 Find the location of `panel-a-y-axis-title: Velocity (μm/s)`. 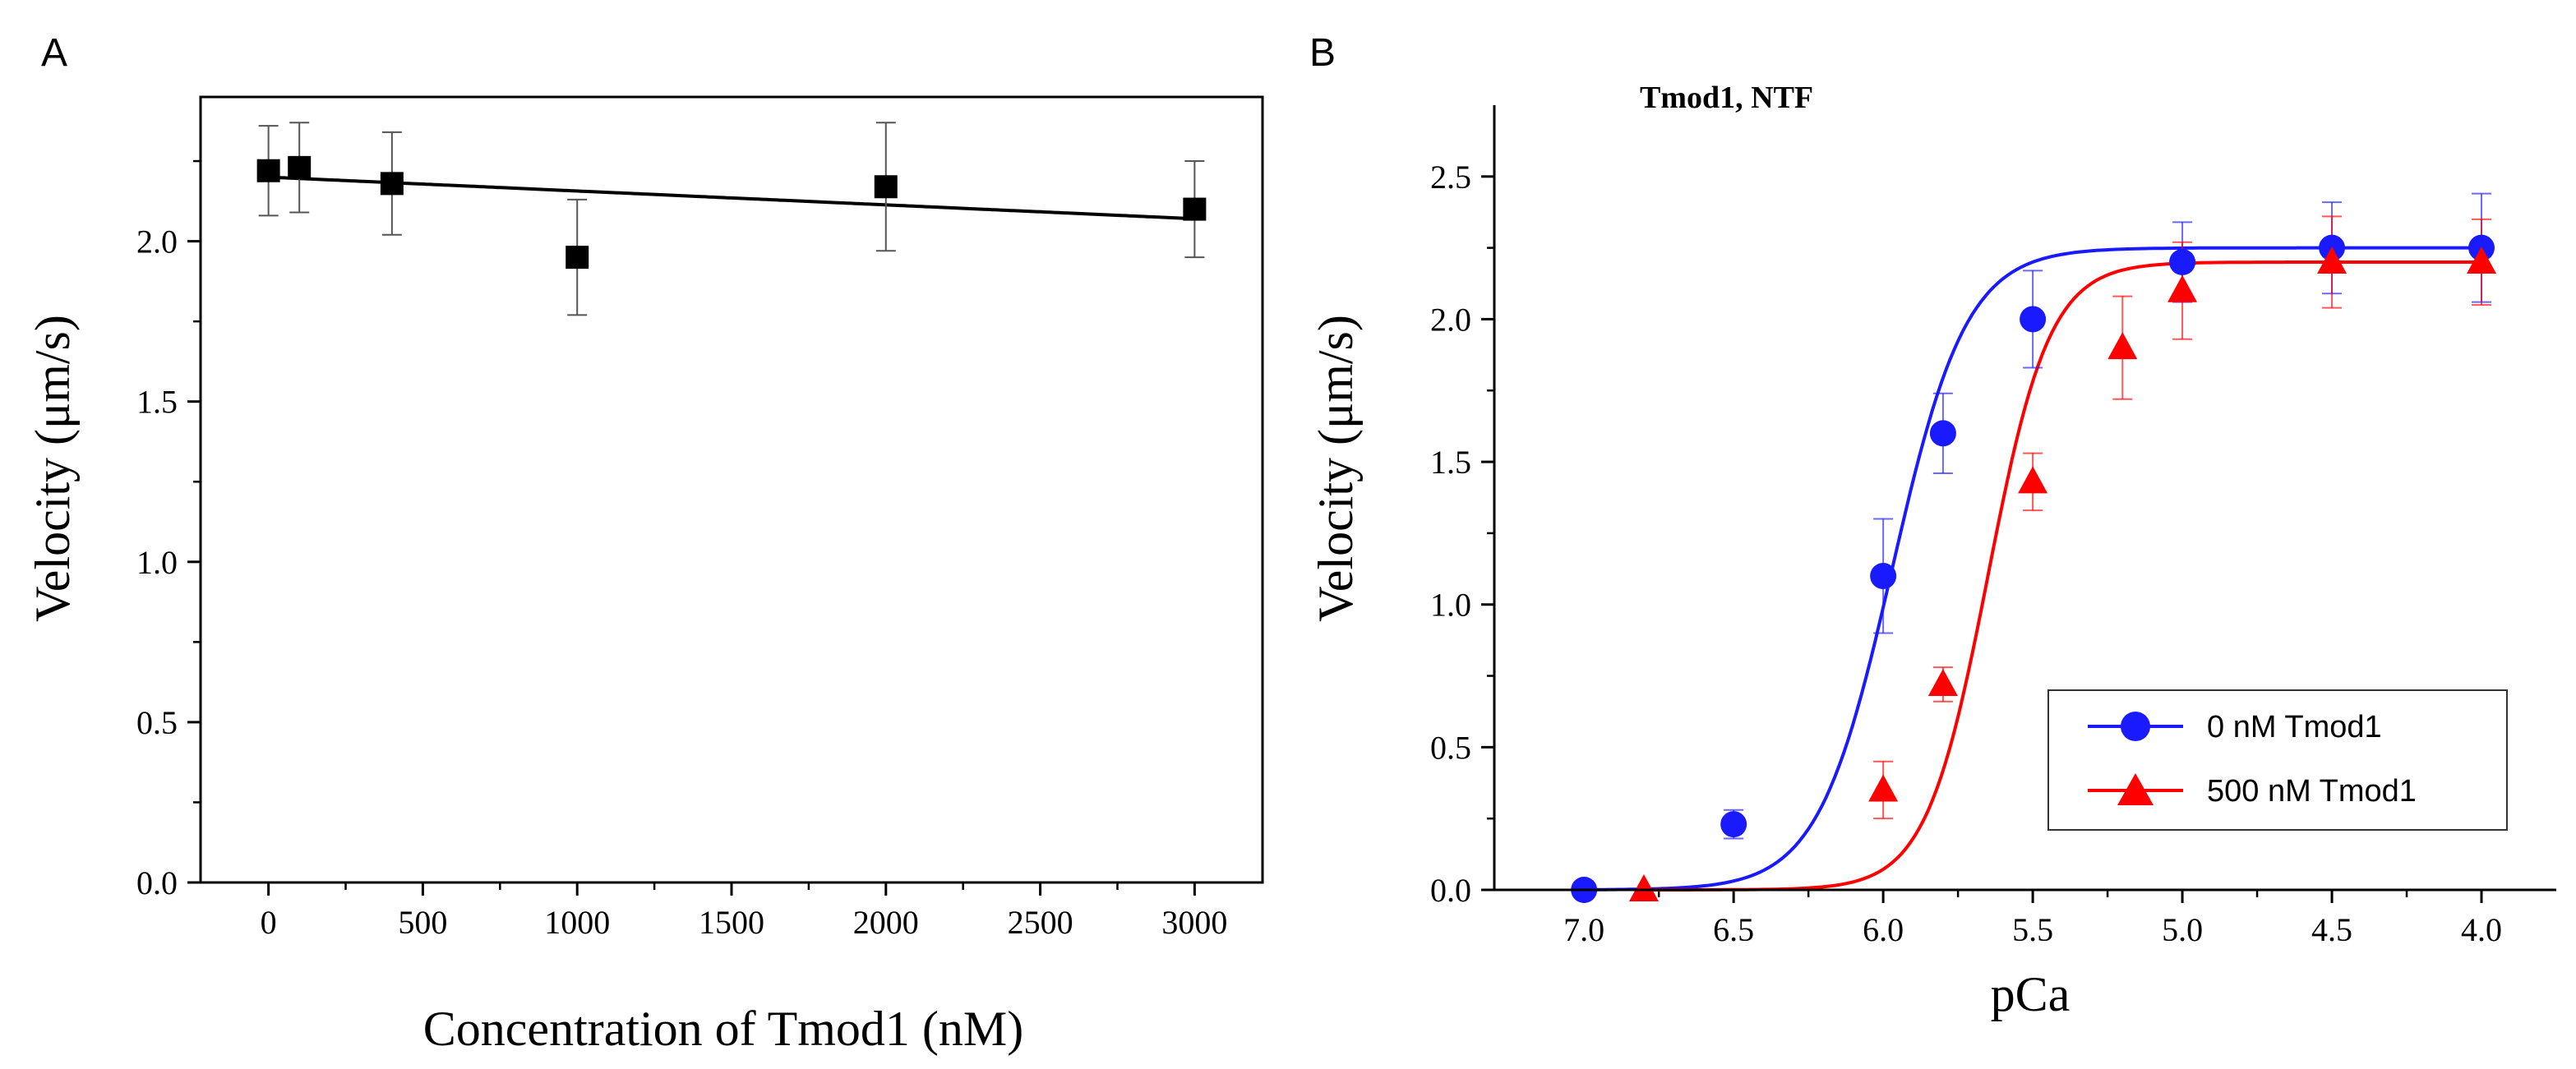

panel-a-y-axis-title: Velocity (μm/s) is located at coordinates (52, 468).